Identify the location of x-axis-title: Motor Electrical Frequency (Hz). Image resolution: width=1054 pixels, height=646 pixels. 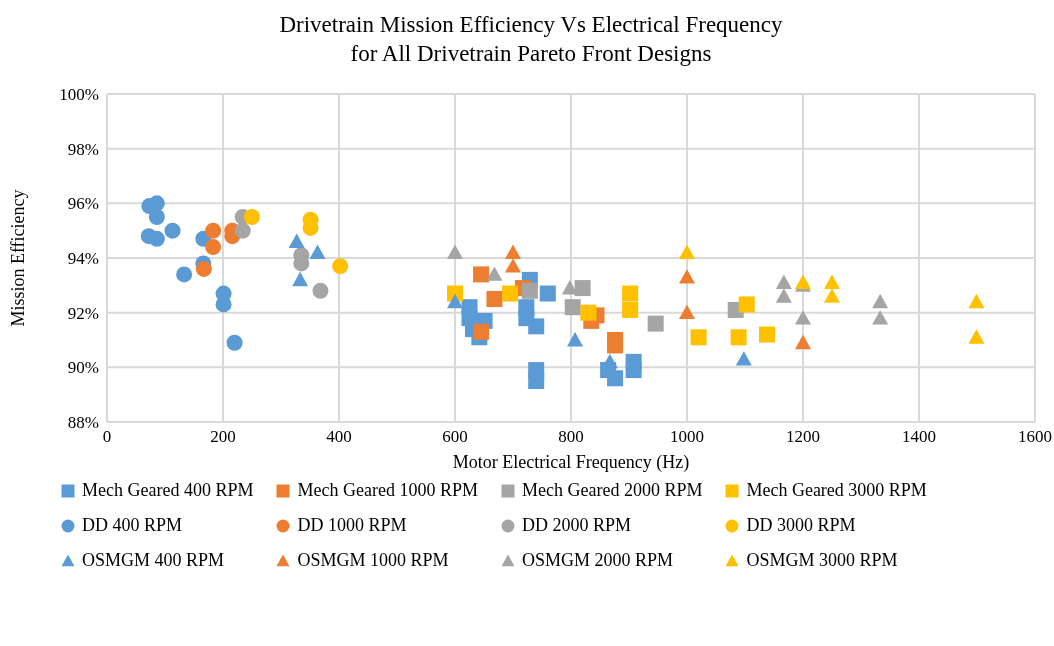
(571, 462).